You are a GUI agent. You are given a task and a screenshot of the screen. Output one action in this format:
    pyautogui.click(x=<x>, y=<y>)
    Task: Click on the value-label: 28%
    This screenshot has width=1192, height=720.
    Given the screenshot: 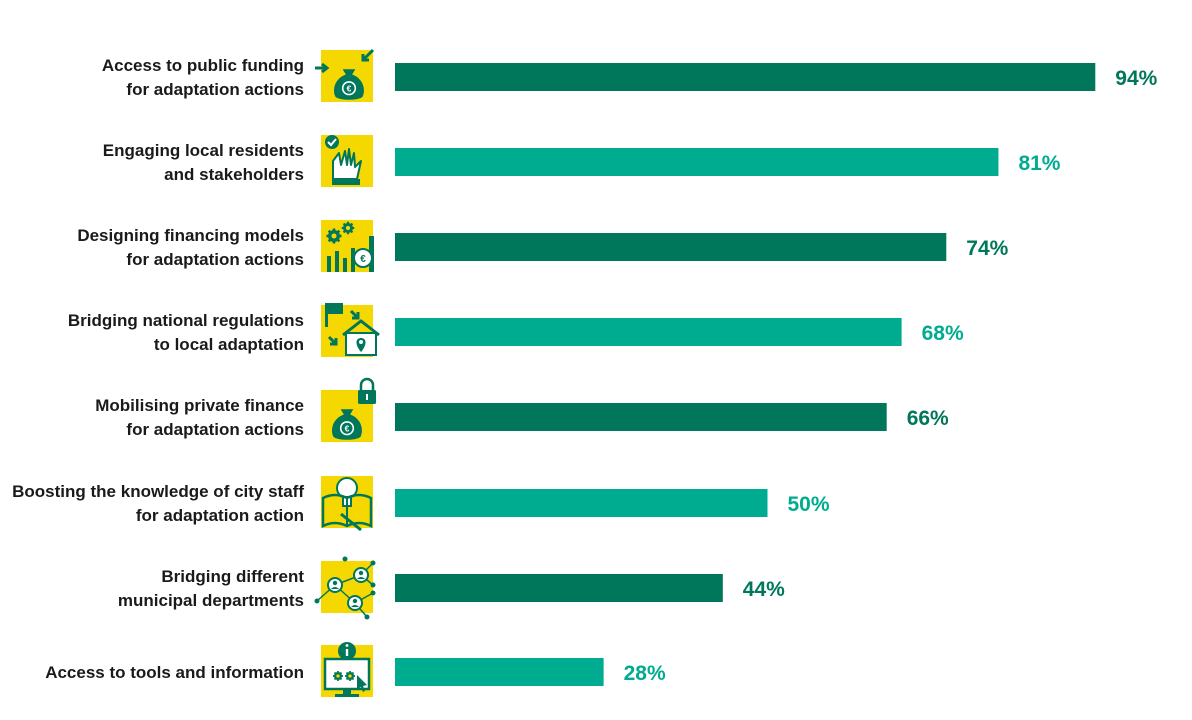 What is the action you would take?
    pyautogui.click(x=645, y=673)
    